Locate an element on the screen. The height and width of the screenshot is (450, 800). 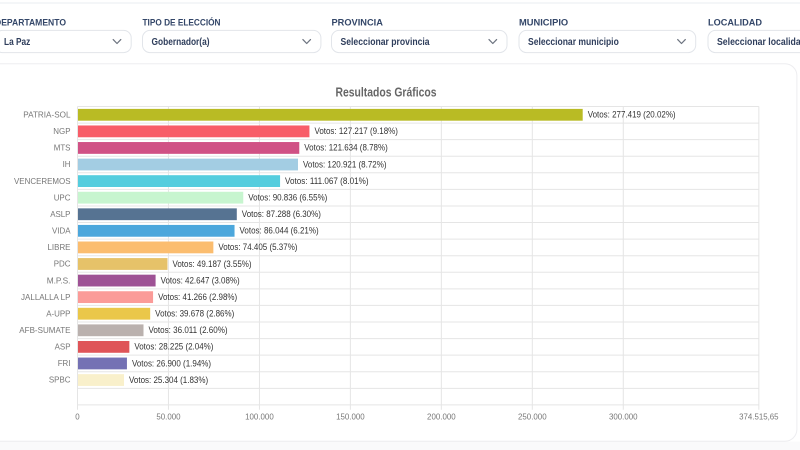
svg-text: 150.000 is located at coordinates (350, 416).